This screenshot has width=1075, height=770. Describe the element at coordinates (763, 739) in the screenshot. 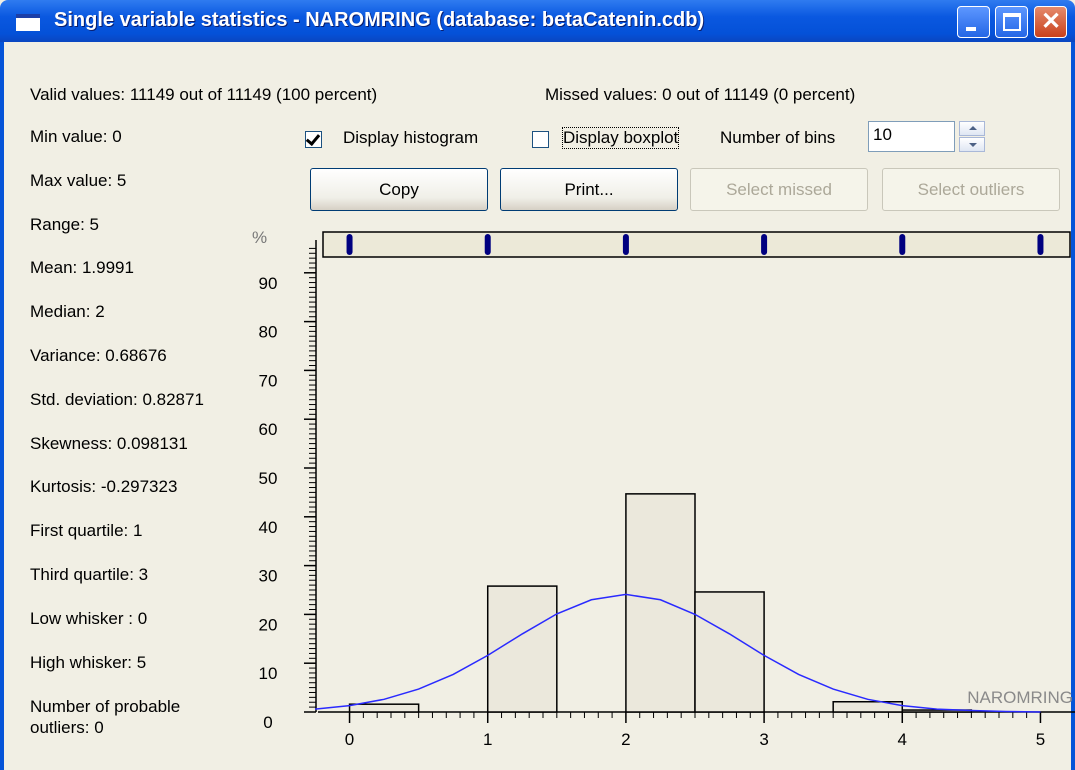

I see `x-tick-label: 3` at that location.